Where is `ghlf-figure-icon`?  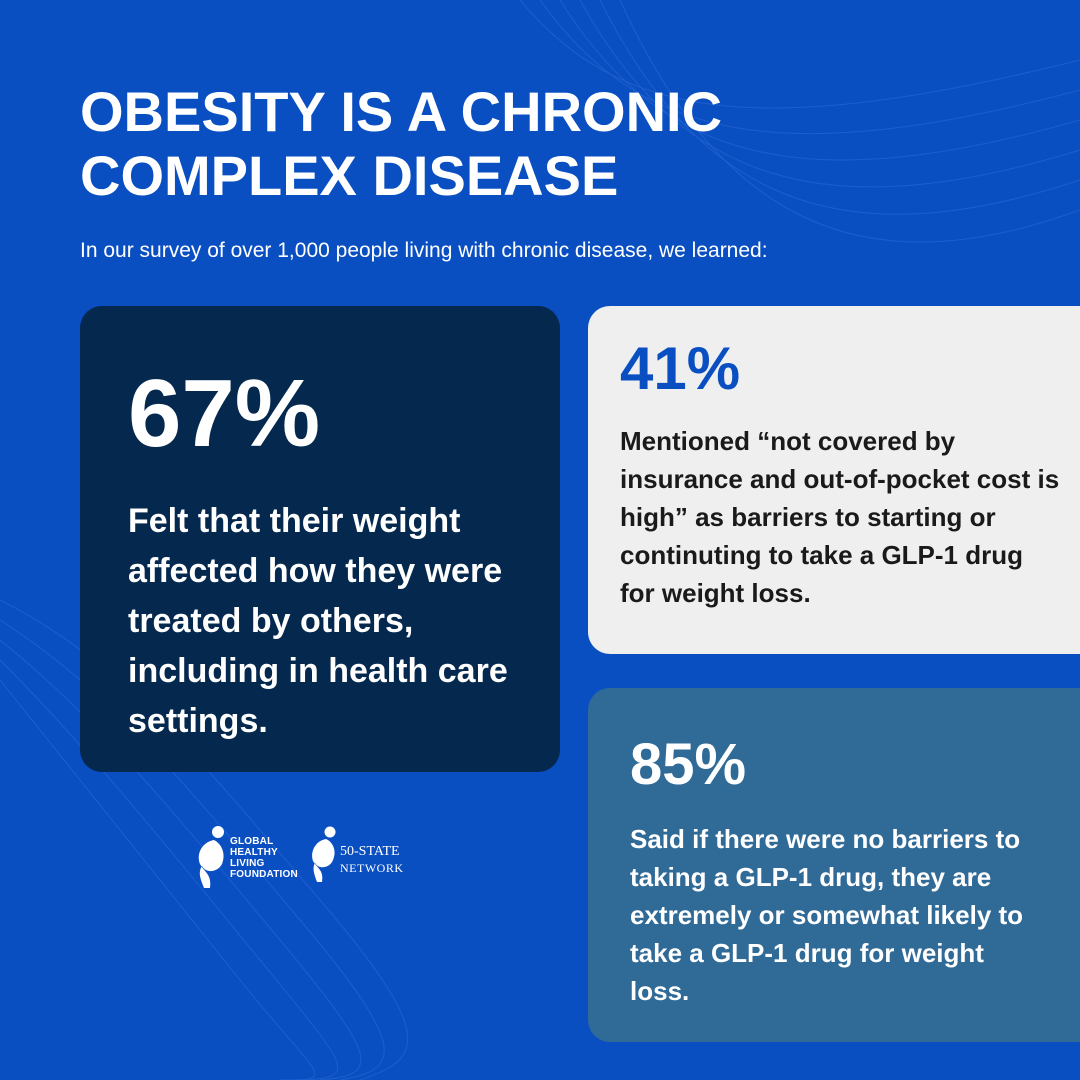 ghlf-figure-icon is located at coordinates (211, 857).